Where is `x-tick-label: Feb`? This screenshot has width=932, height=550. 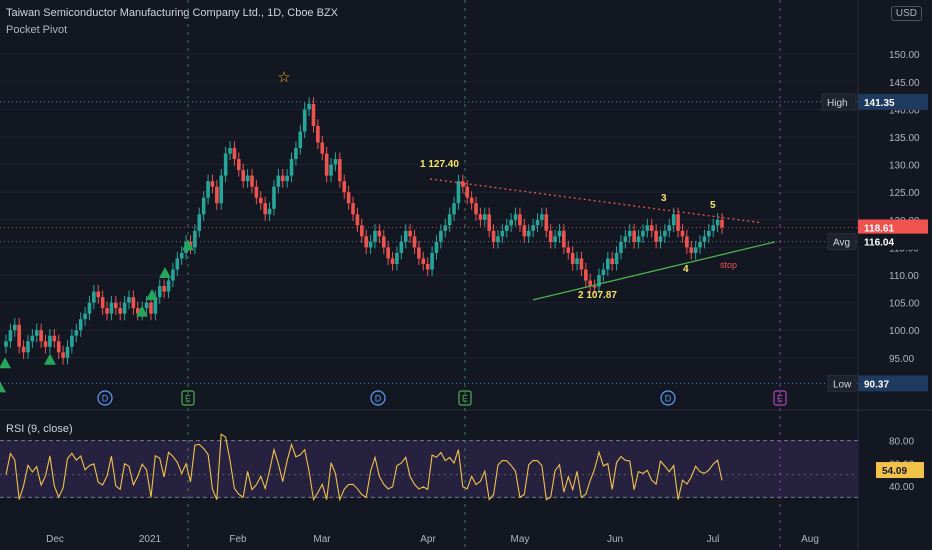
x-tick-label: Feb is located at coordinates (238, 539).